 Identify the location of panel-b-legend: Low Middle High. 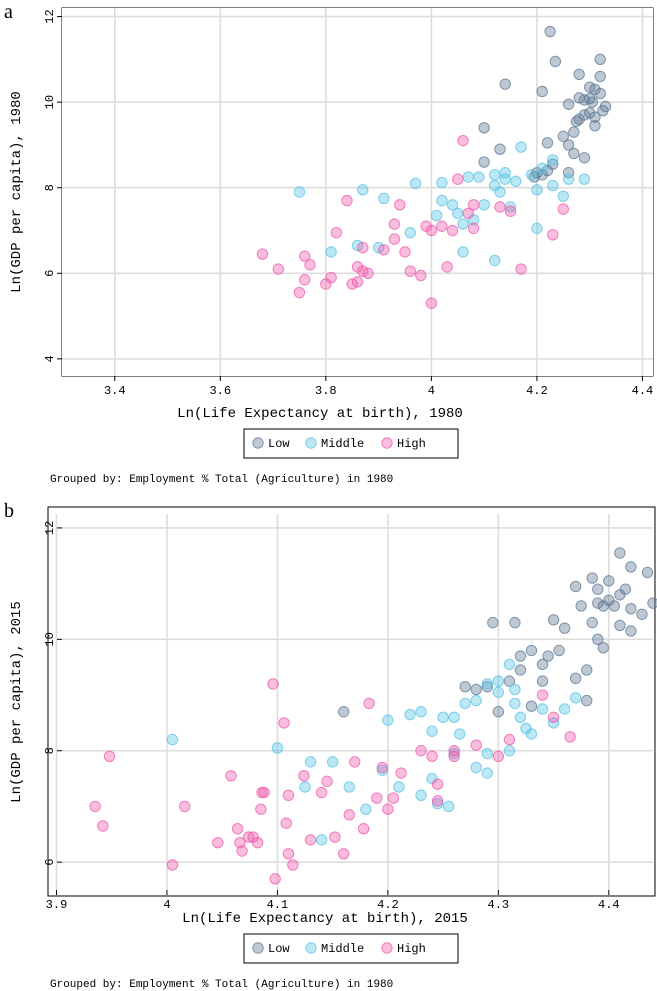
(351, 948).